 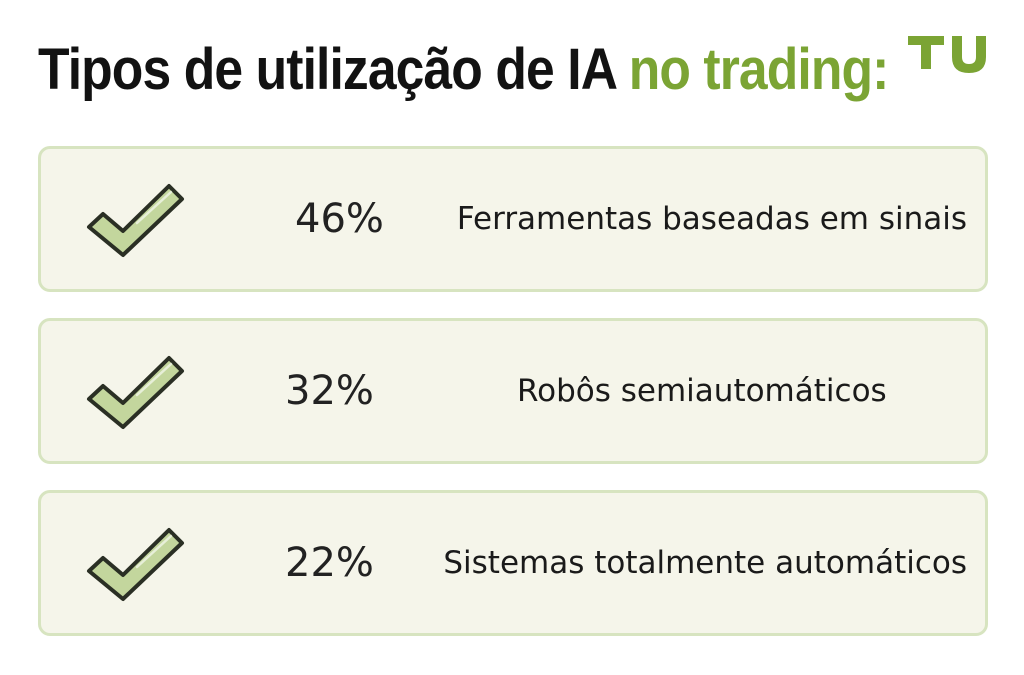 I want to click on usage-label: Ferramentas baseadas em sinais, so click(x=711, y=219).